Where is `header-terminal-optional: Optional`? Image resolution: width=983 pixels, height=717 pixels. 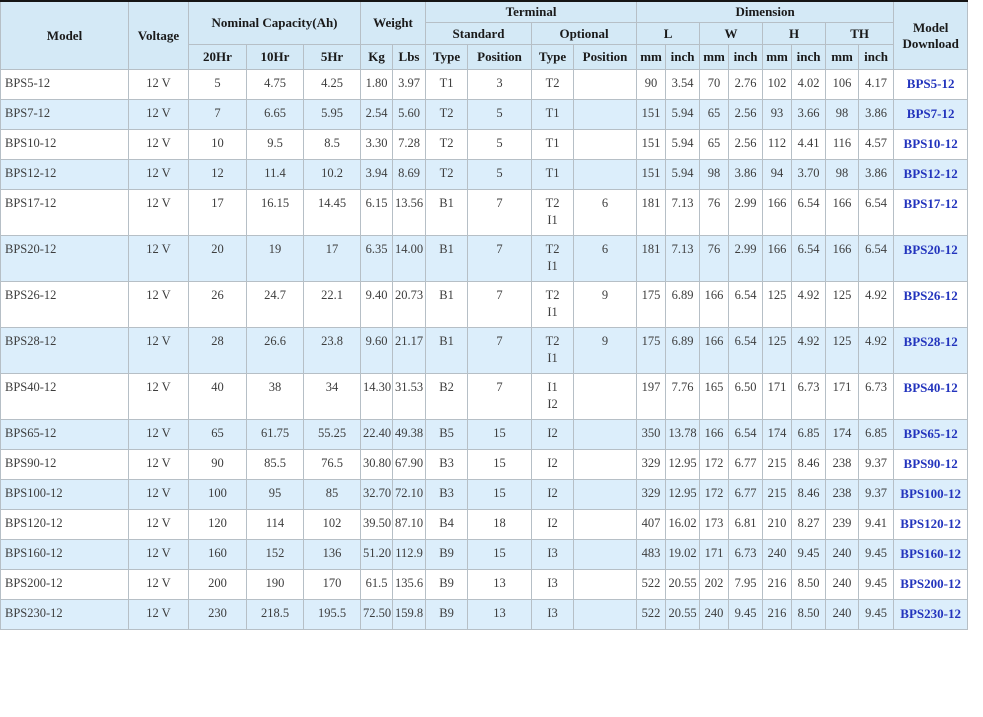
header-terminal-optional: Optional is located at coordinates (584, 33).